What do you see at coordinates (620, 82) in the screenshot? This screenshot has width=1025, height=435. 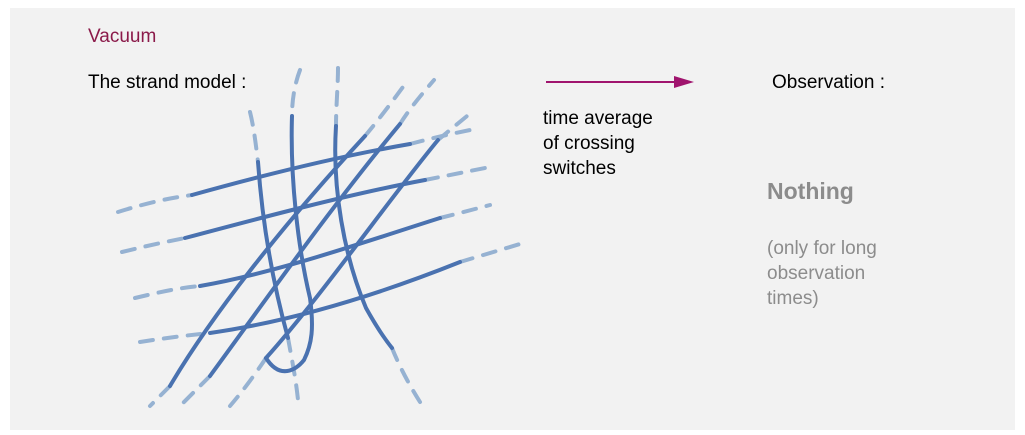 I see `right-arrow-icon` at bounding box center [620, 82].